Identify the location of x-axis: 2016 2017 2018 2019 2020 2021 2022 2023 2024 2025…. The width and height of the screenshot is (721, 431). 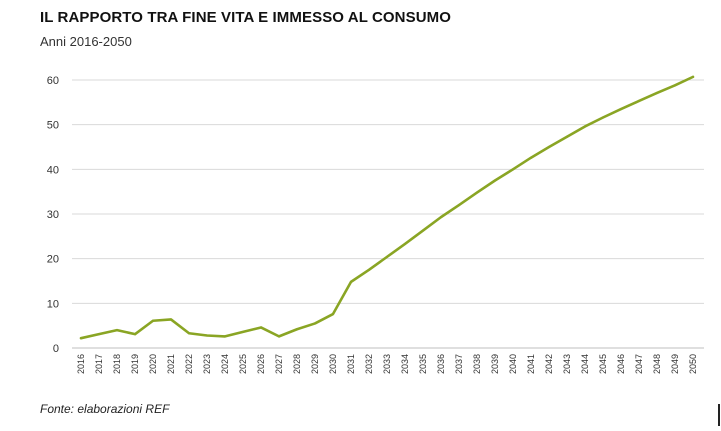
(387, 364).